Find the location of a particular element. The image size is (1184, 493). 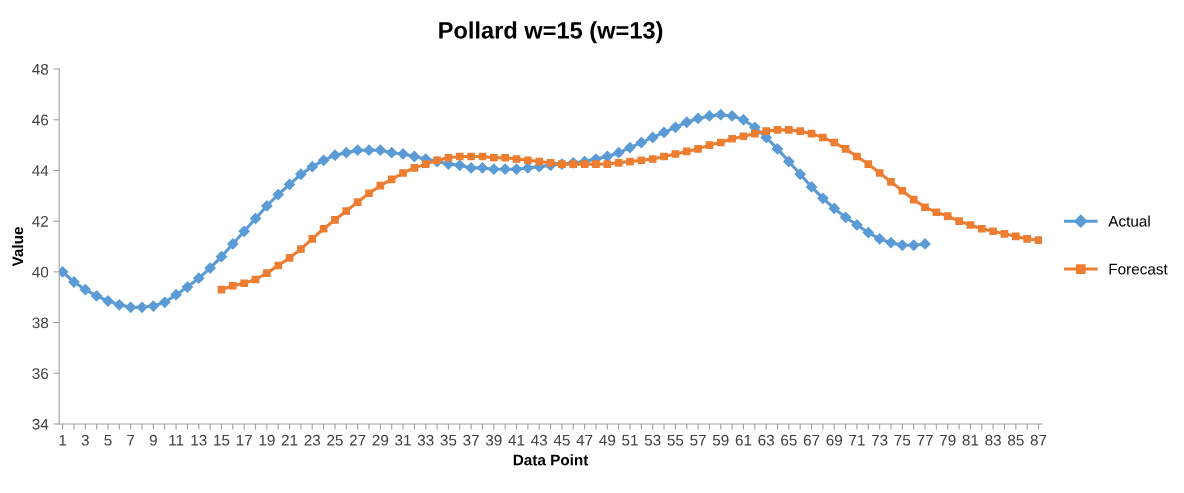

x-tick-label: 35 is located at coordinates (448, 440).